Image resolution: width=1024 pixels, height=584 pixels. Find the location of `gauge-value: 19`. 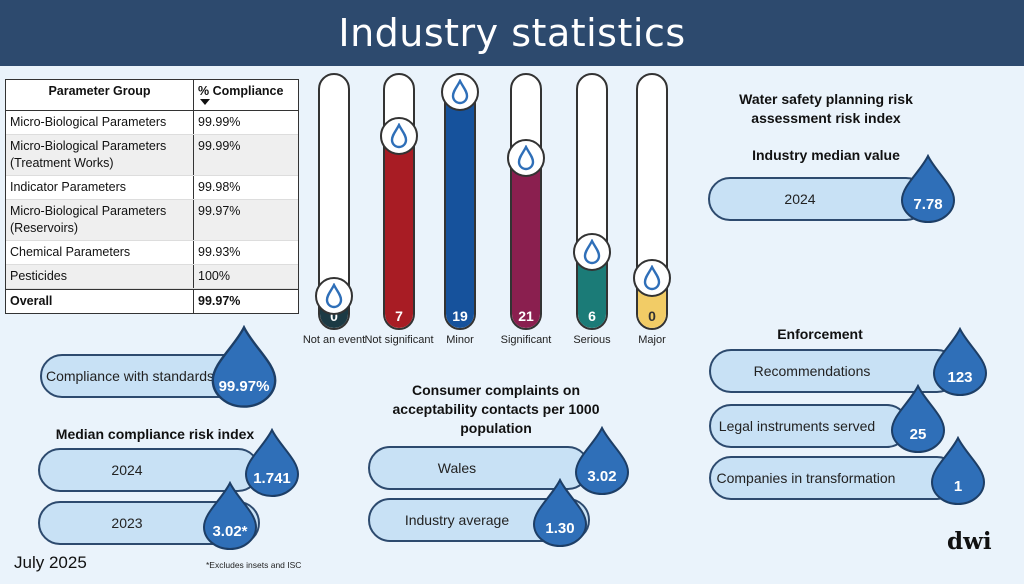

gauge-value: 19 is located at coordinates (460, 316).